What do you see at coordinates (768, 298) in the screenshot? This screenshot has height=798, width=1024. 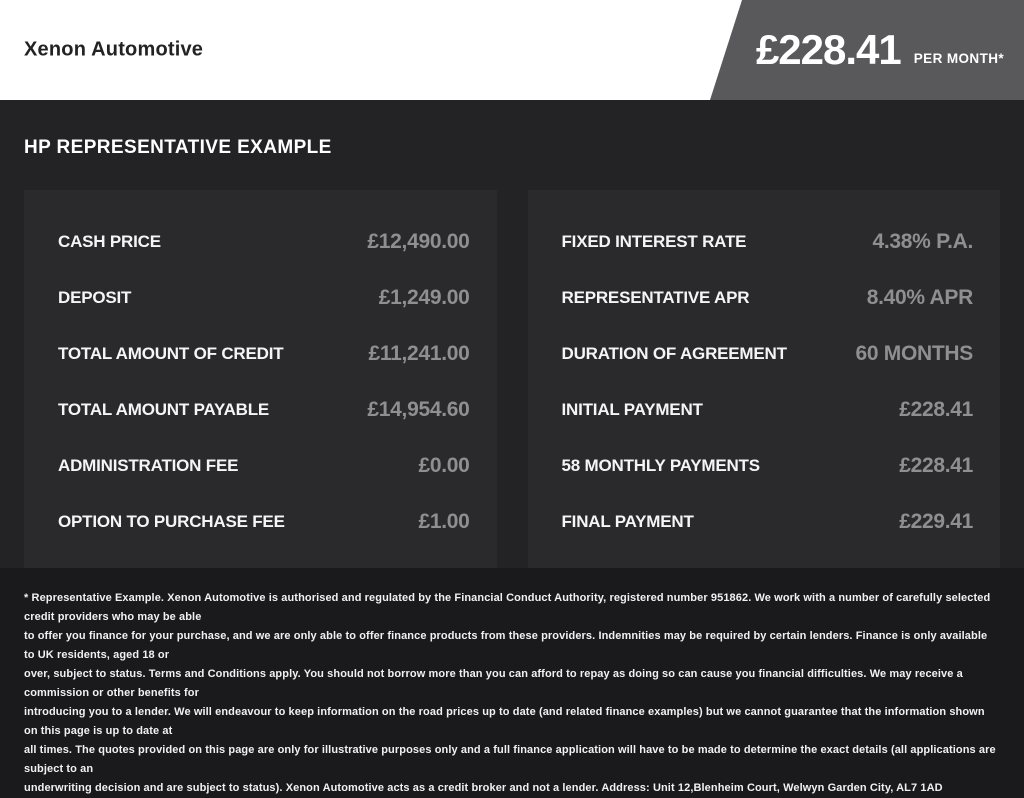 I see `finance-row: REPRESENTATIVE APR 8.40% APR` at bounding box center [768, 298].